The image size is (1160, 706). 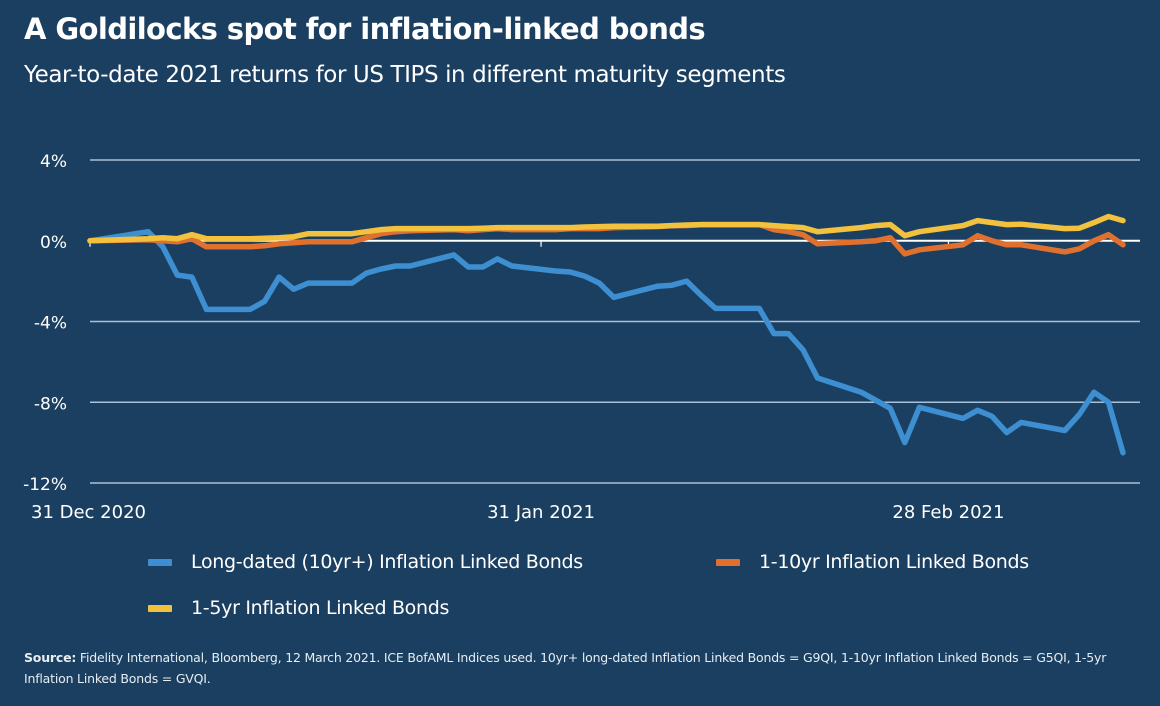 I want to click on y-tick-label: 0%, so click(x=53, y=243).